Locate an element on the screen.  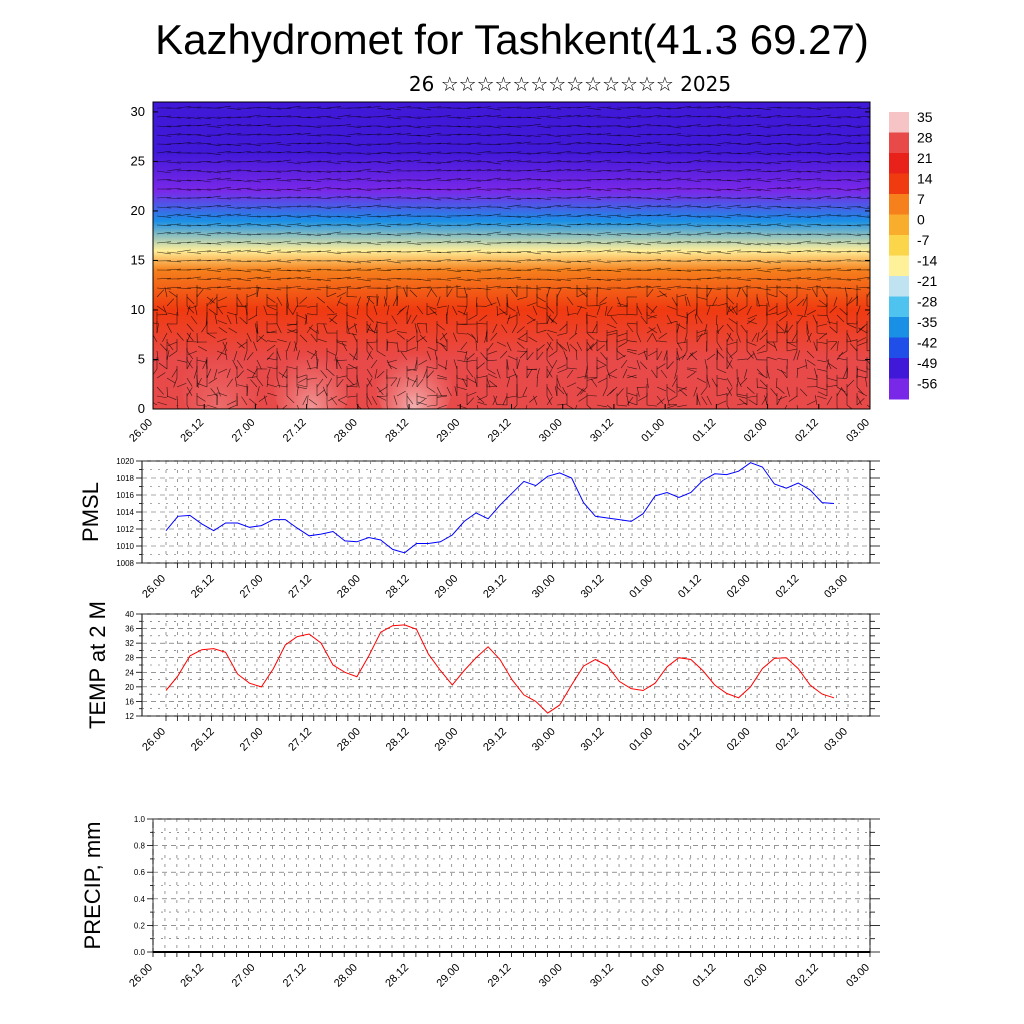
y-axis-label: PRECIP, mm is located at coordinates (92, 886).